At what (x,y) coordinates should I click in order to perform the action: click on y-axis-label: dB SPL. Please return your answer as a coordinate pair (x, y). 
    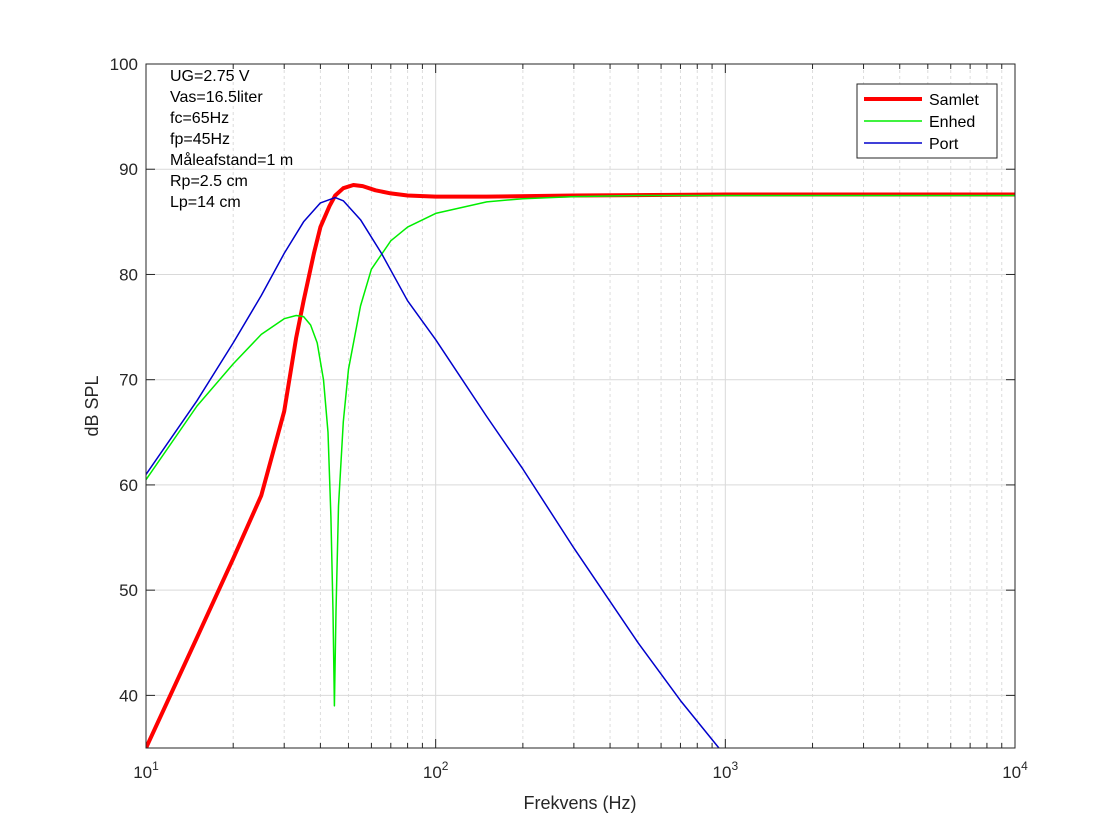
    Looking at the image, I should click on (92, 405).